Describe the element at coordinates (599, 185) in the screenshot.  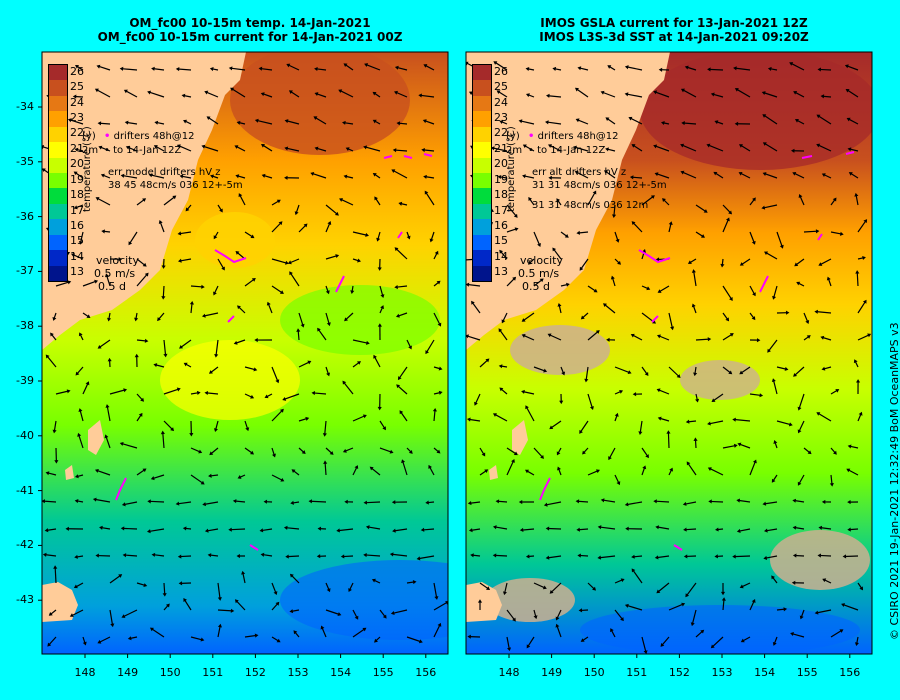
I see `right-legend-err-values: 31 31 48cm/s 036 12+-5m` at that location.